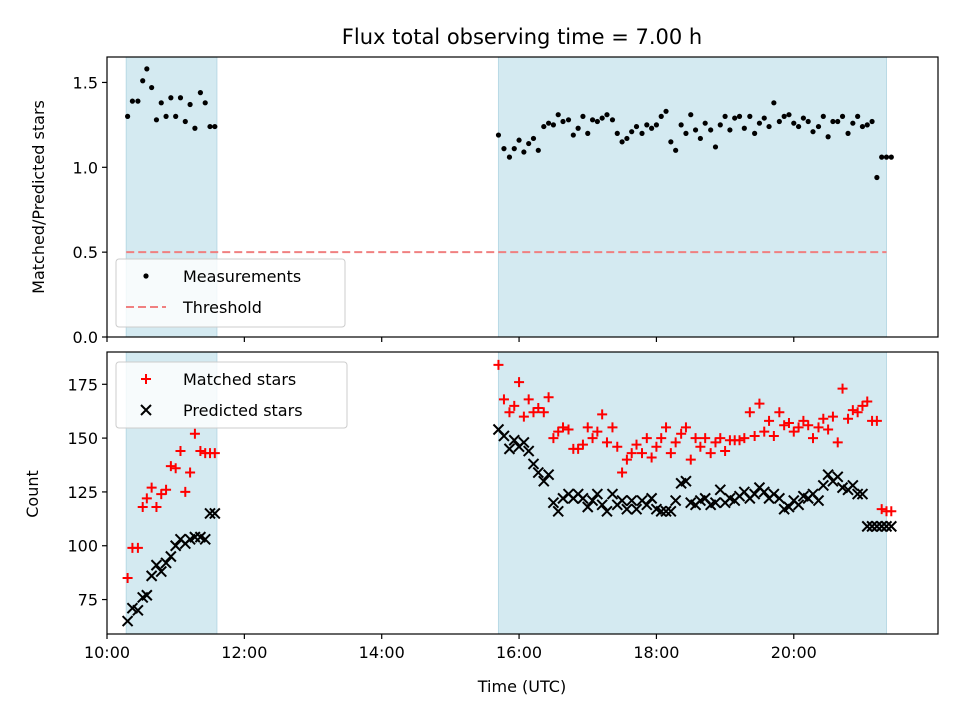 The image size is (960, 720). Describe the element at coordinates (231, 395) in the screenshot. I see `bottom-legend` at that location.